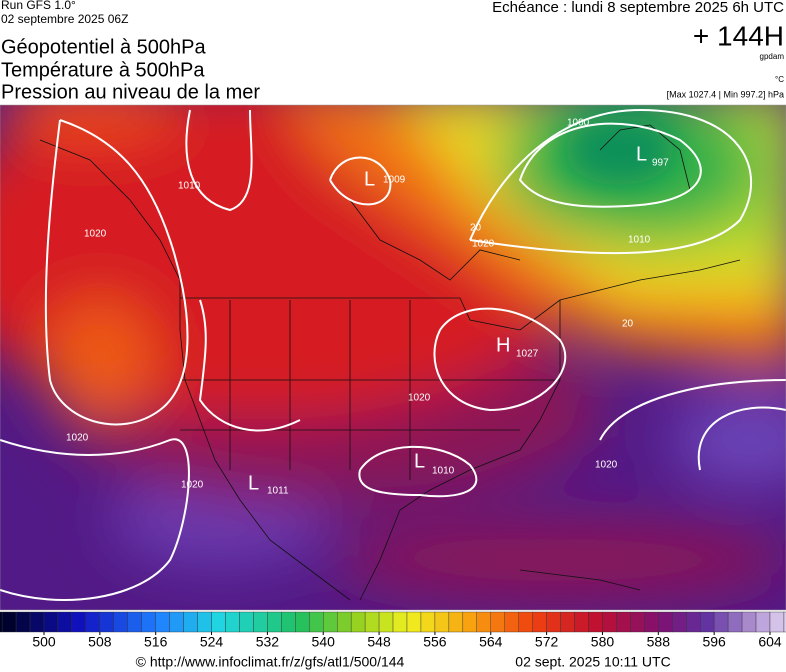  I want to click on valid-time: Echéance : lundi 8 septembre 2025 6h UTC, so click(638, 8).